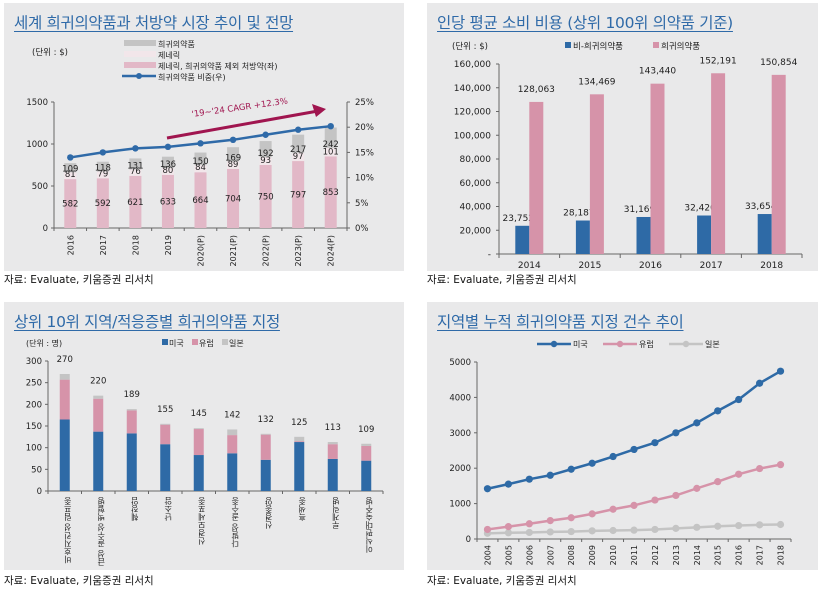 The height and width of the screenshot is (590, 824). I want to click on legend-label: 미국, so click(176, 343).